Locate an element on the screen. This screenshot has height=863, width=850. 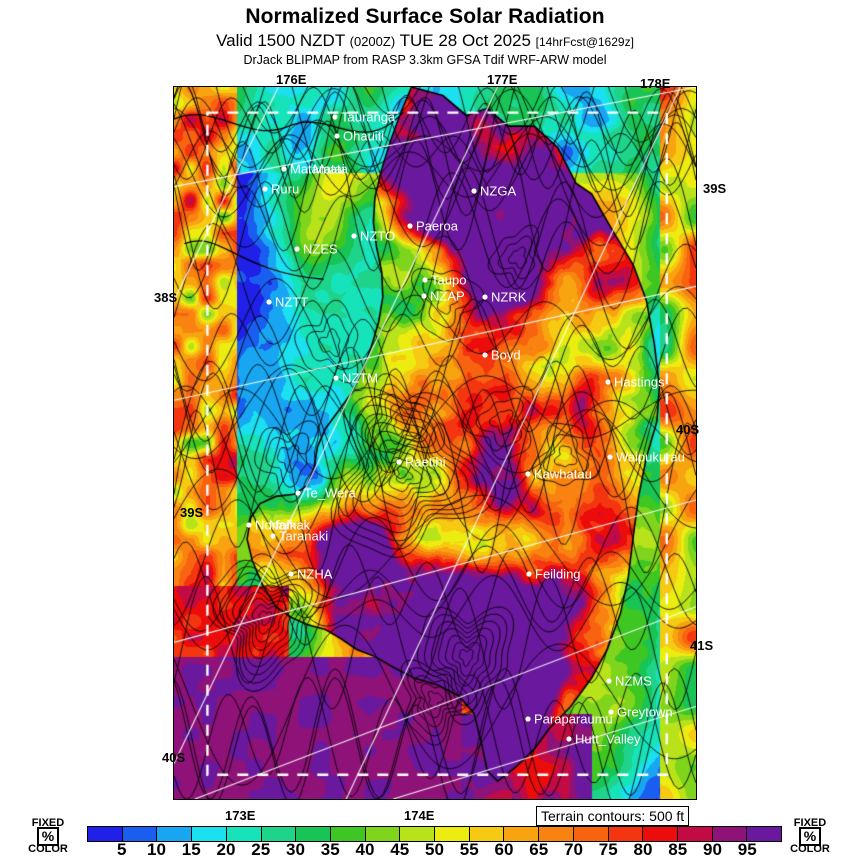
color-tick-20: 20 is located at coordinates (226, 849).